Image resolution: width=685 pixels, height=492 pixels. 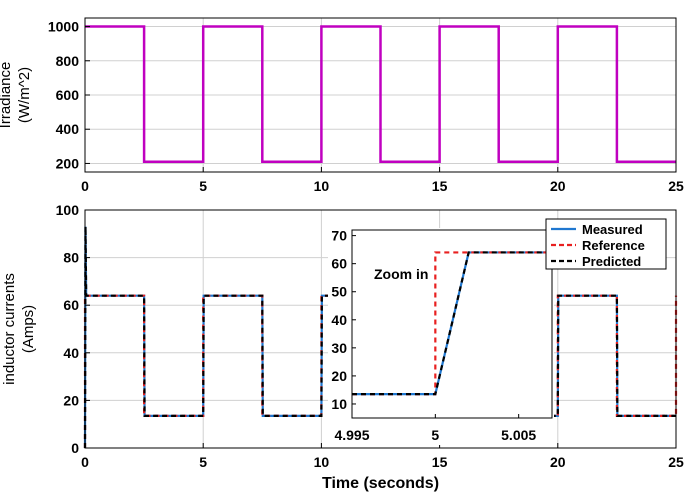 What do you see at coordinates (7, 95) in the screenshot?
I see `y-axis-label-line: Irradiance` at bounding box center [7, 95].